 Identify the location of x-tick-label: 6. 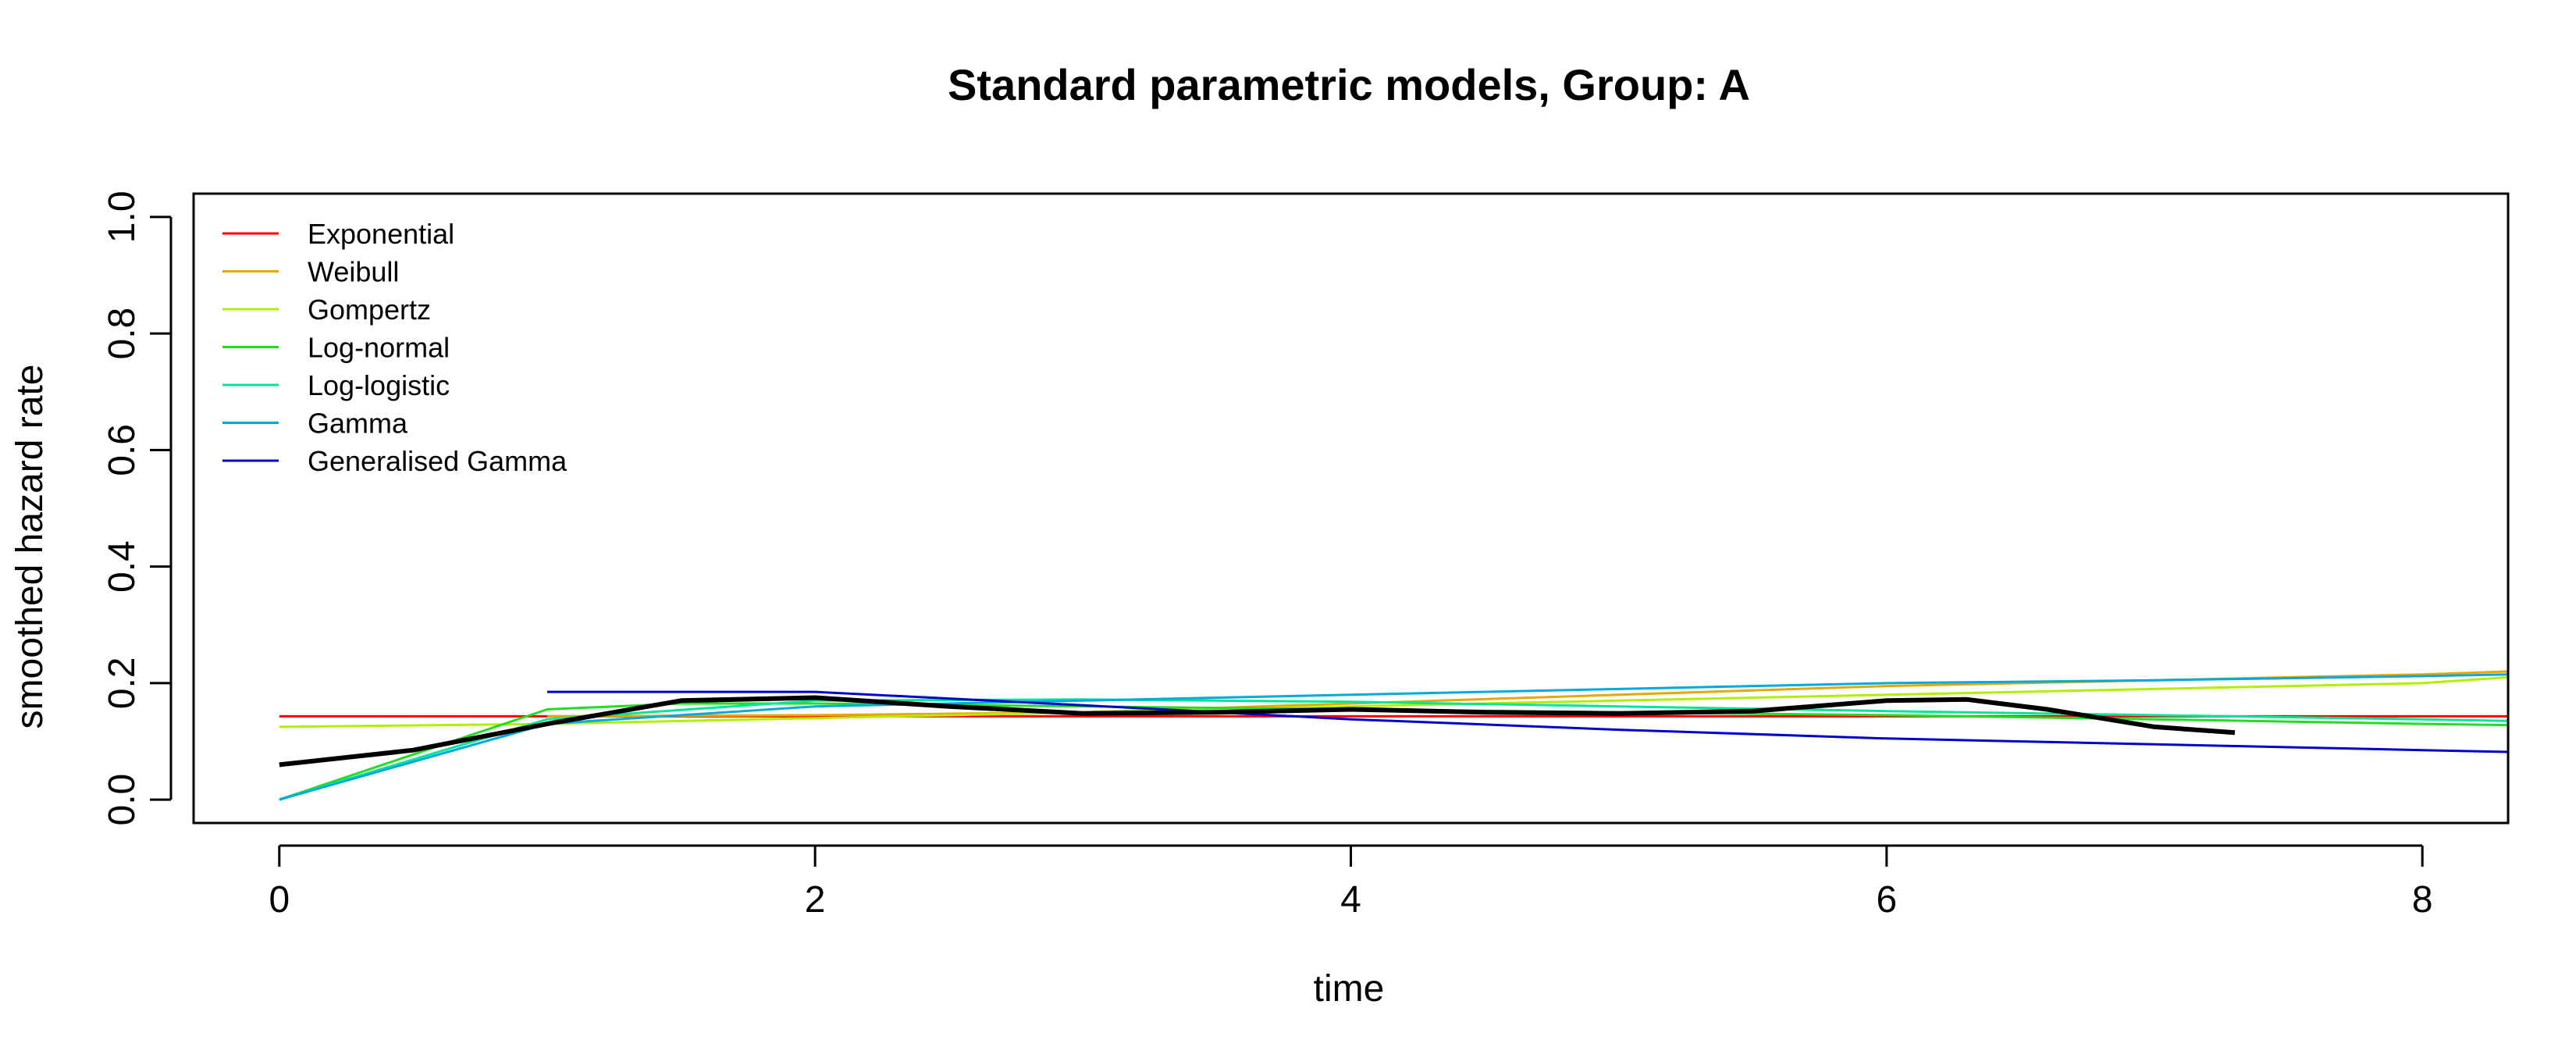
(1886, 900).